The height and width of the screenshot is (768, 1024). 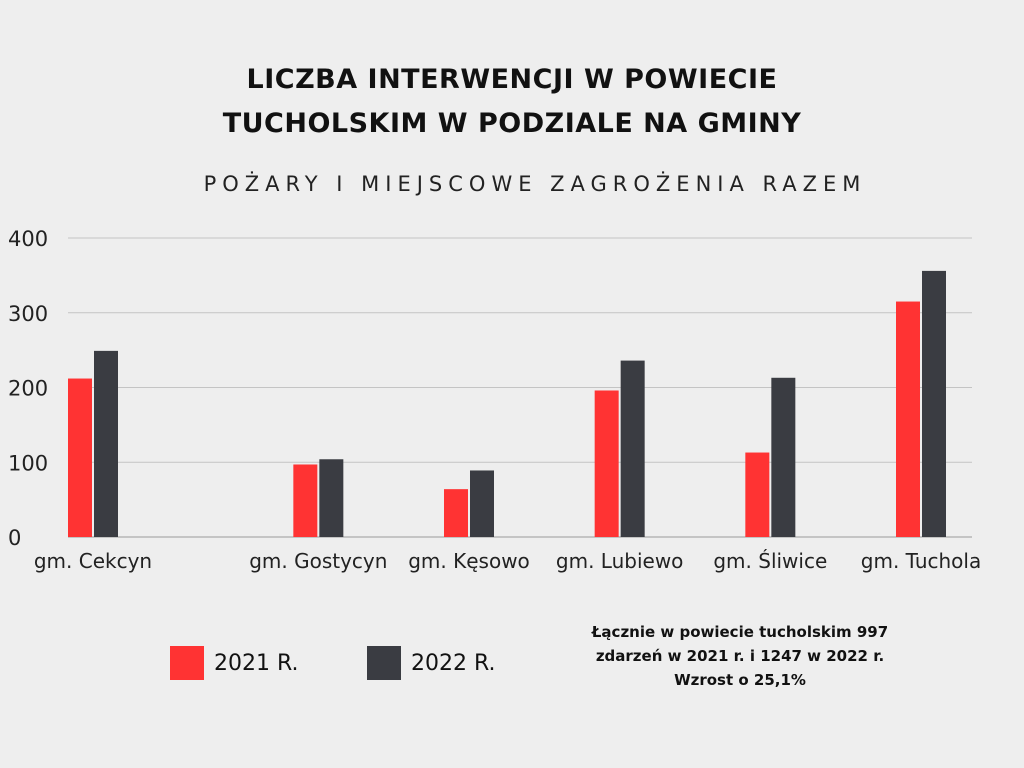 What do you see at coordinates (469, 561) in the screenshot?
I see `x-tick-label: gm. Kęsowo` at bounding box center [469, 561].